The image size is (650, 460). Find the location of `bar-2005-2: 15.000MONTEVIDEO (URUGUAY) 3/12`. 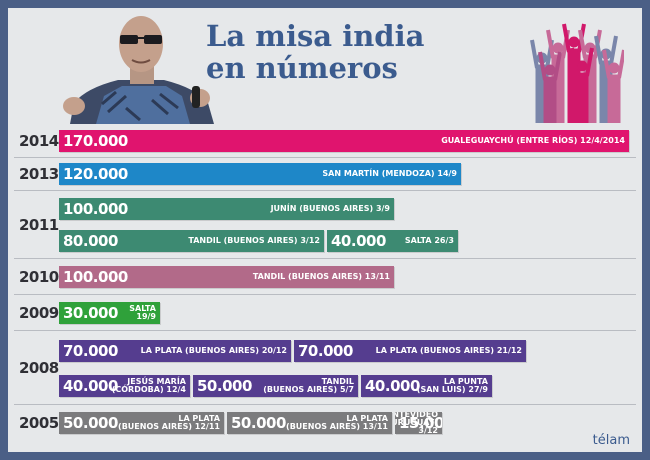

bar-2005-2: 15.000MONTEVIDEO (URUGUAY) 3/12 is located at coordinates (418, 423).